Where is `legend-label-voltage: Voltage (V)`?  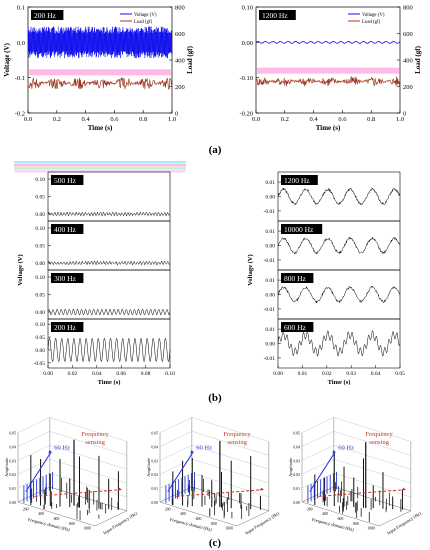
legend-label-voltage: Voltage (V) is located at coordinates (373, 15).